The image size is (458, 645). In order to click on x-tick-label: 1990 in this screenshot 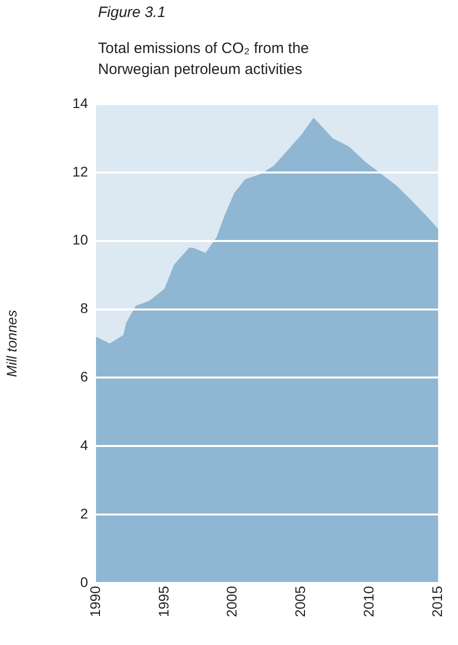, I will do `click(94, 602)`.